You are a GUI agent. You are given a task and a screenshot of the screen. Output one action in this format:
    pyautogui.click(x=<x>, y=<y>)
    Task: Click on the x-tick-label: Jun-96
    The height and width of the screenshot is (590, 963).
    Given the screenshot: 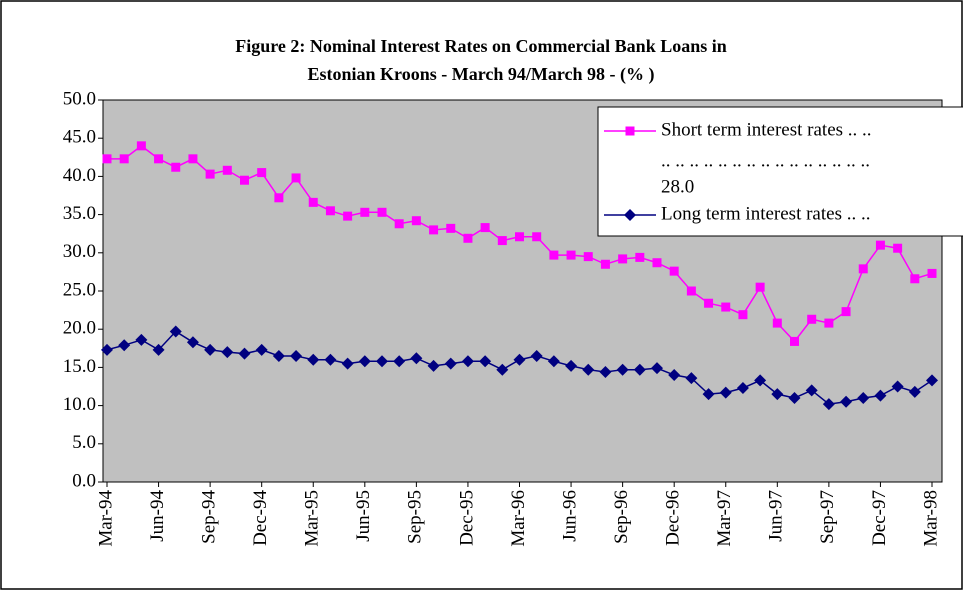 What is the action you would take?
    pyautogui.click(x=569, y=516)
    